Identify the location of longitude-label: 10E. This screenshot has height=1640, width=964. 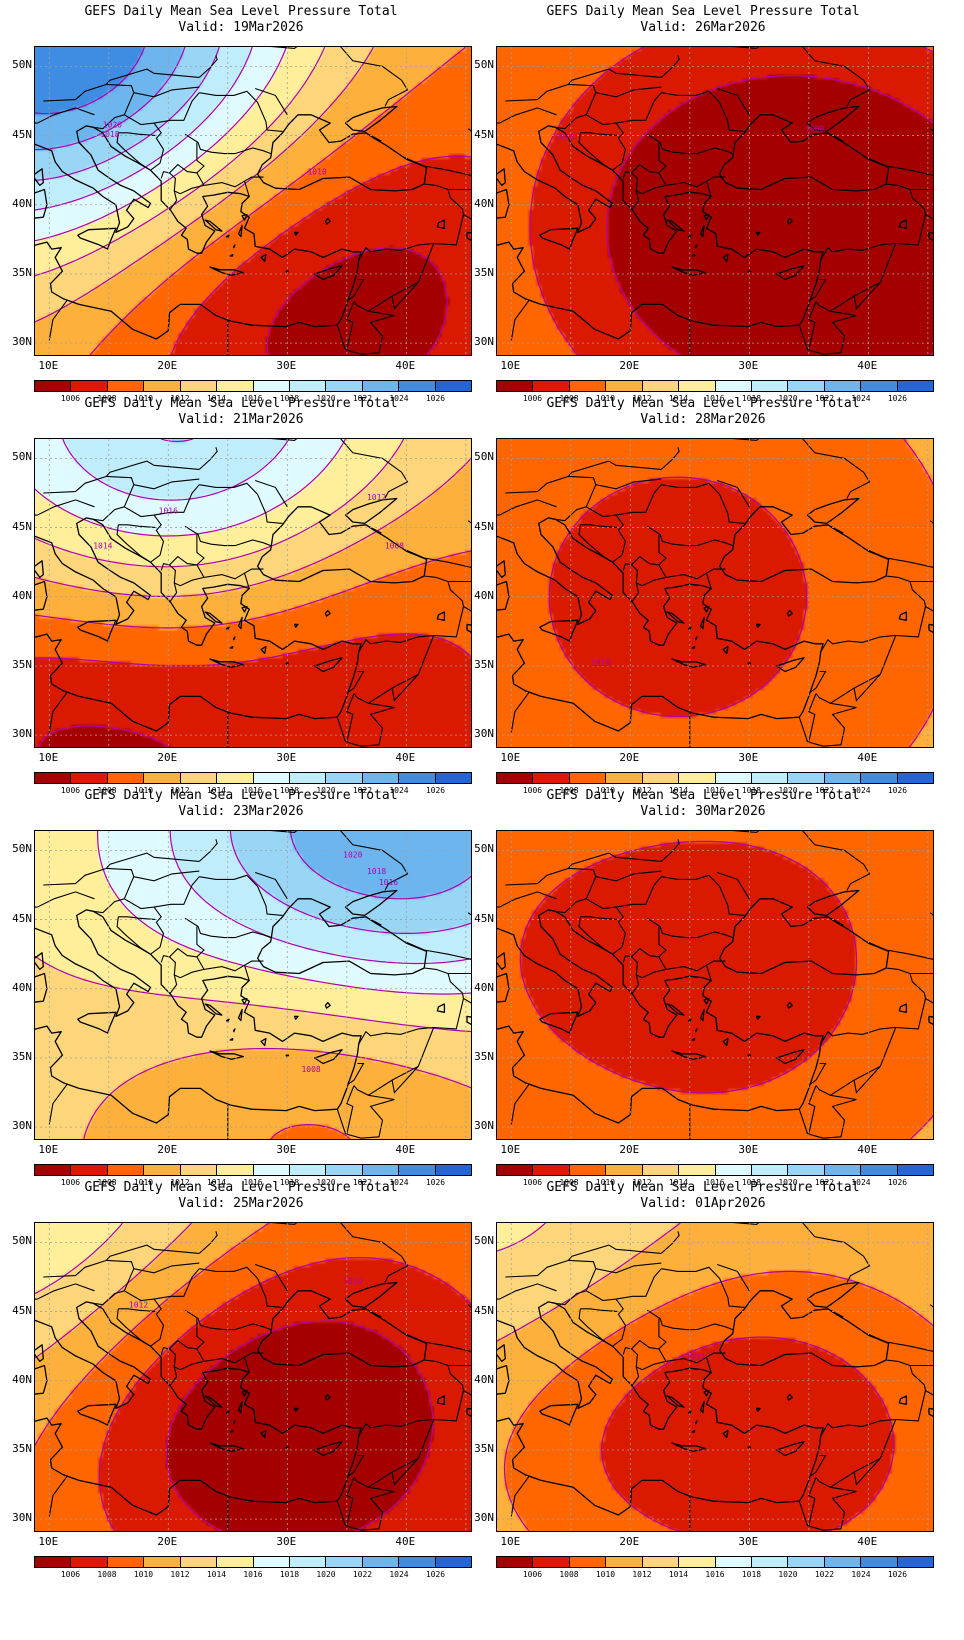
(48, 1149).